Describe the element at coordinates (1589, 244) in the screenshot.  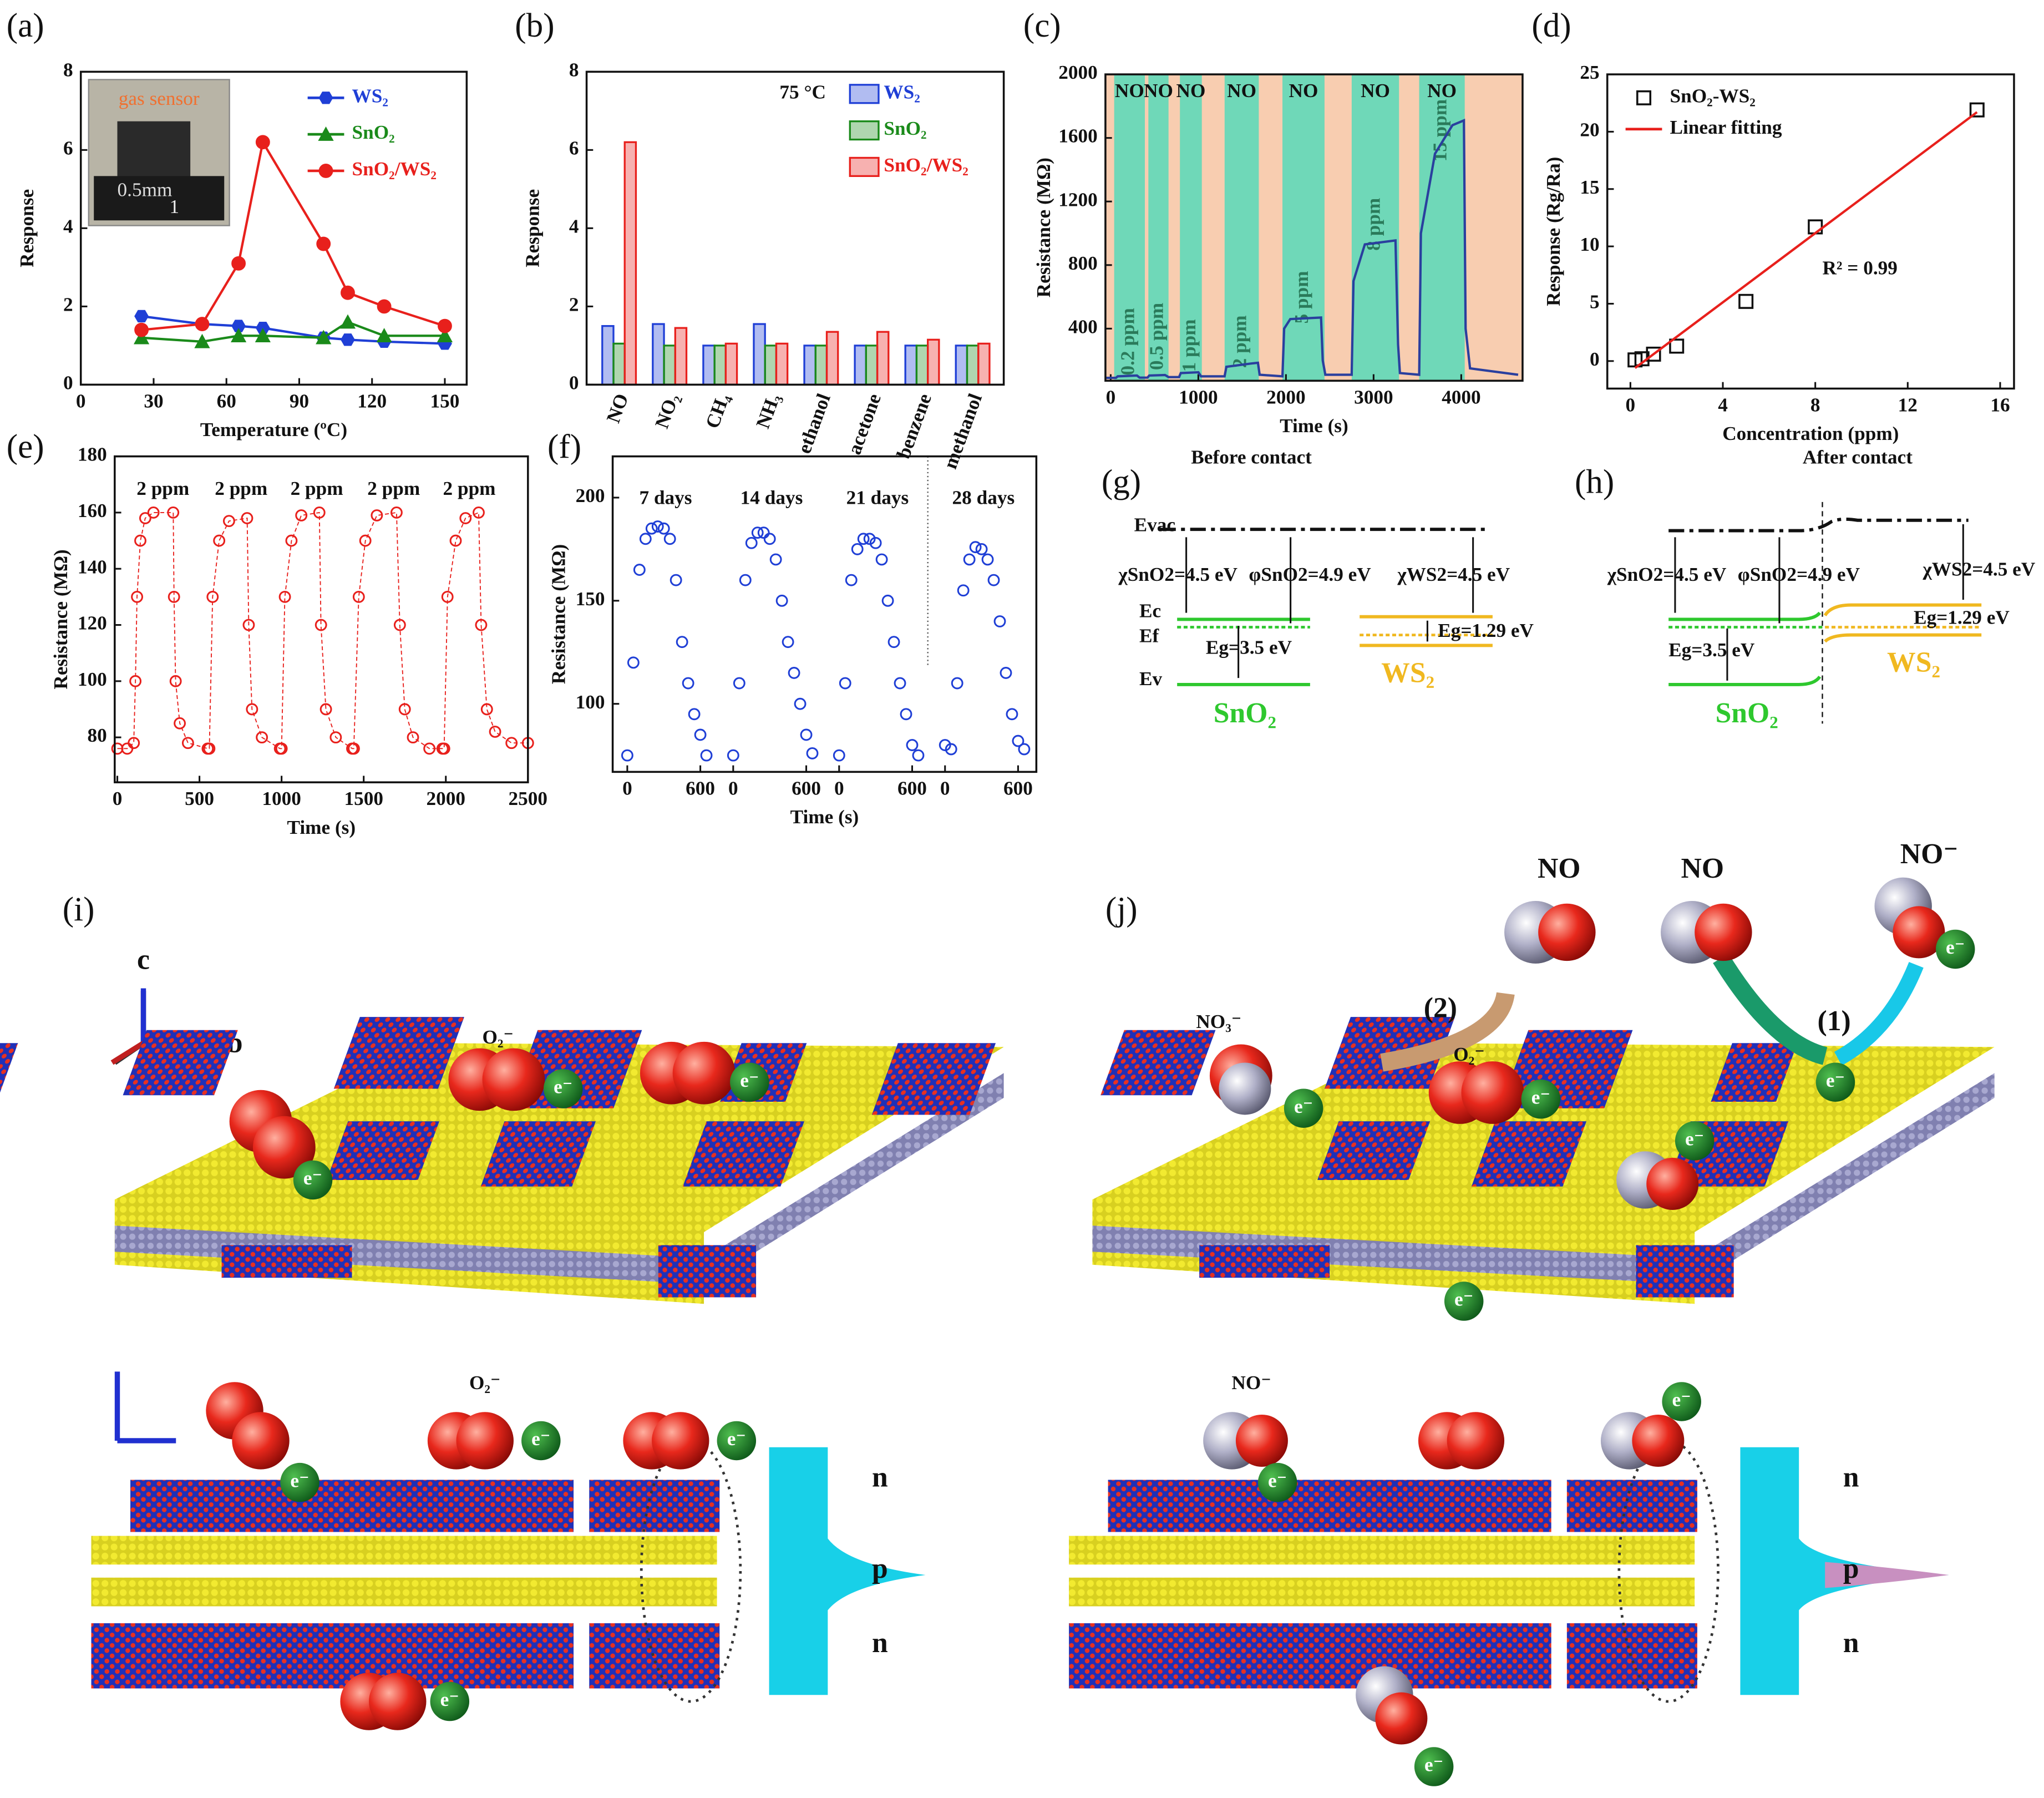
I see `y-tick-label: 10` at that location.